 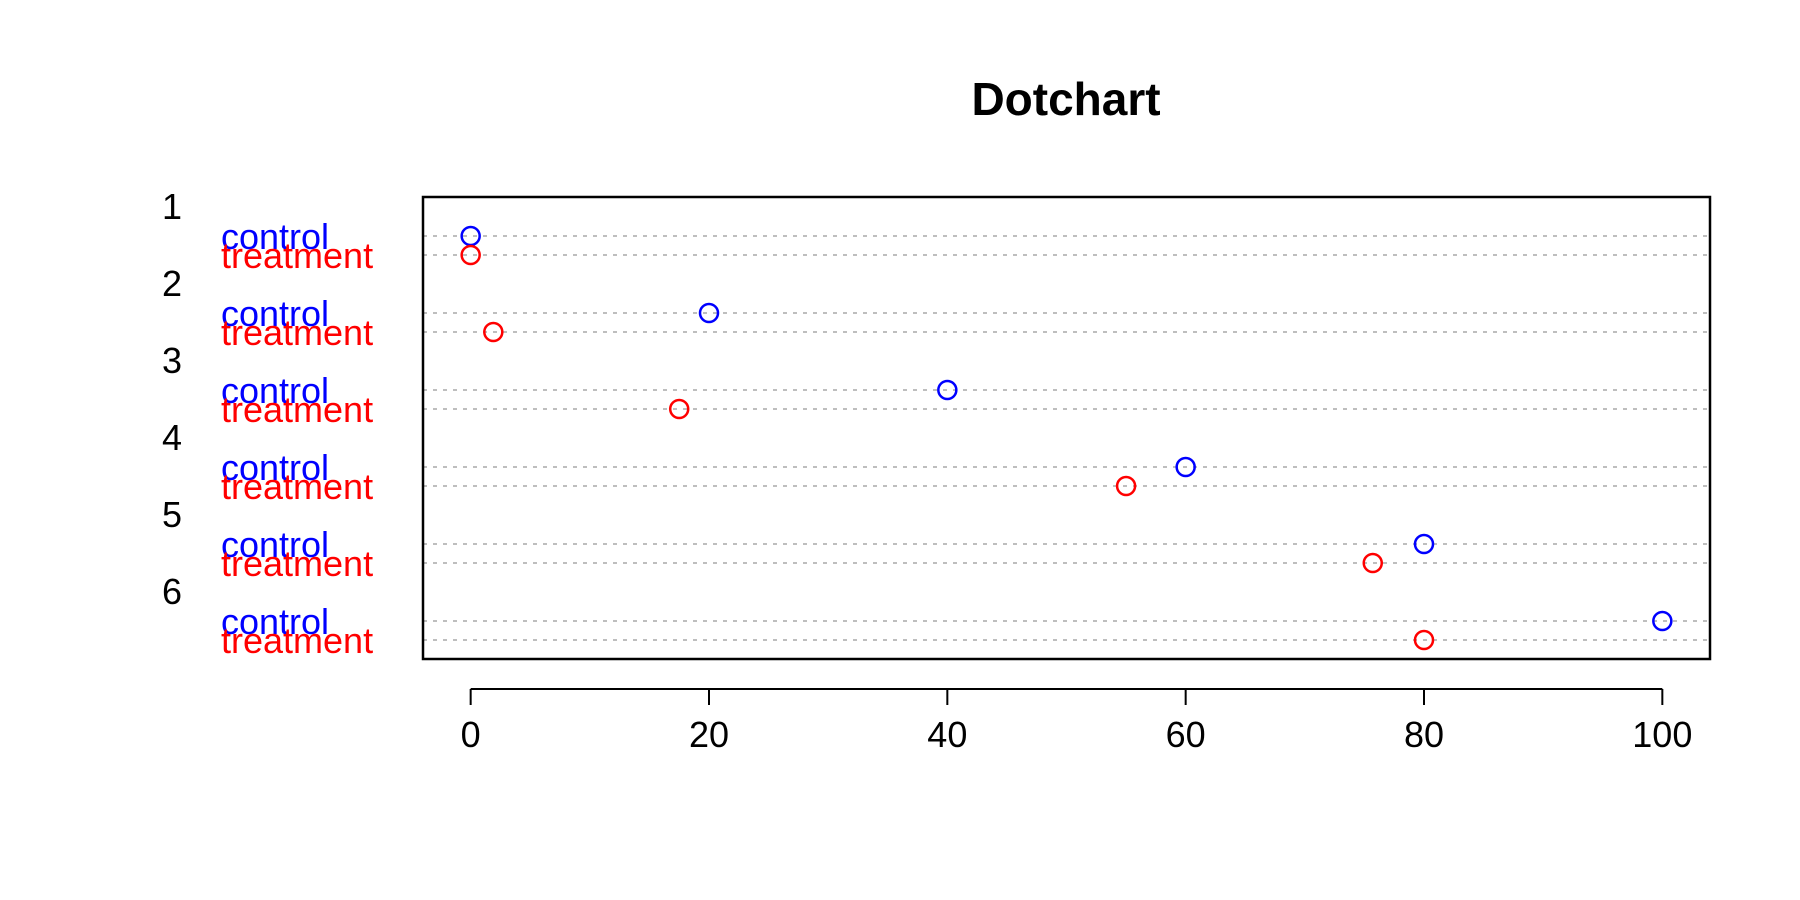 I want to click on group-label: 3, so click(x=172, y=360).